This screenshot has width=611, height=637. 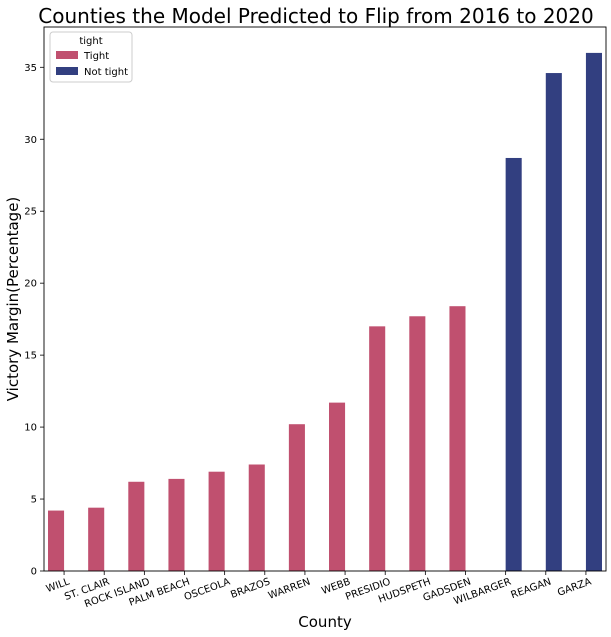 What do you see at coordinates (67, 71) in the screenshot?
I see `legend-swatch-not-tight` at bounding box center [67, 71].